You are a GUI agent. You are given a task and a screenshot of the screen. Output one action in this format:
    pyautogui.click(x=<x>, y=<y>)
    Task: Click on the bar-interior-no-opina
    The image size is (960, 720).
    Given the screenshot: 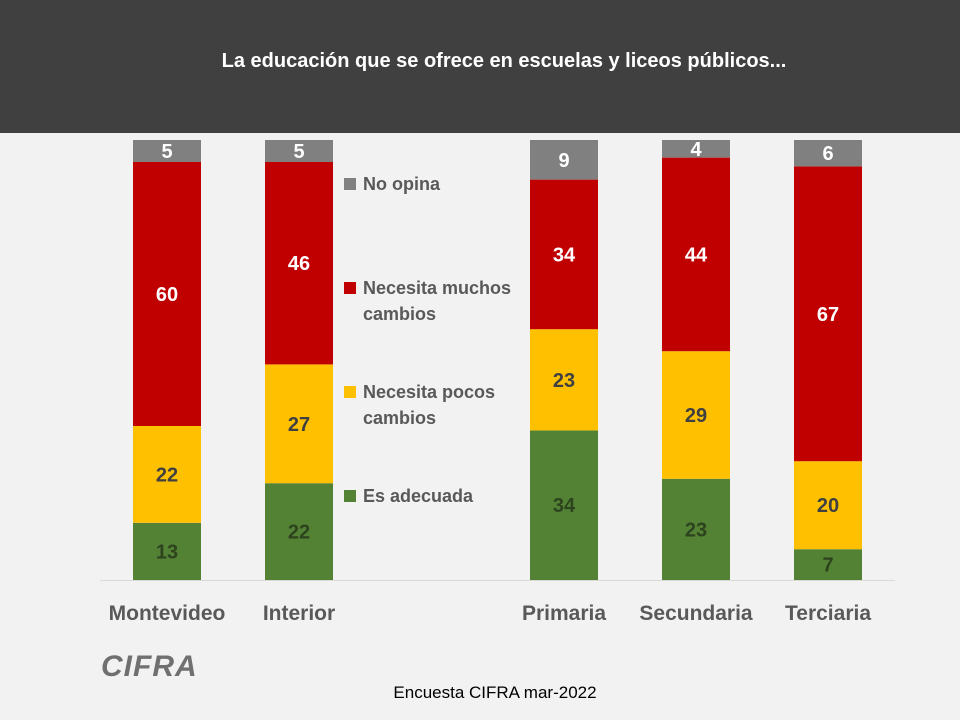 What is the action you would take?
    pyautogui.click(x=299, y=151)
    